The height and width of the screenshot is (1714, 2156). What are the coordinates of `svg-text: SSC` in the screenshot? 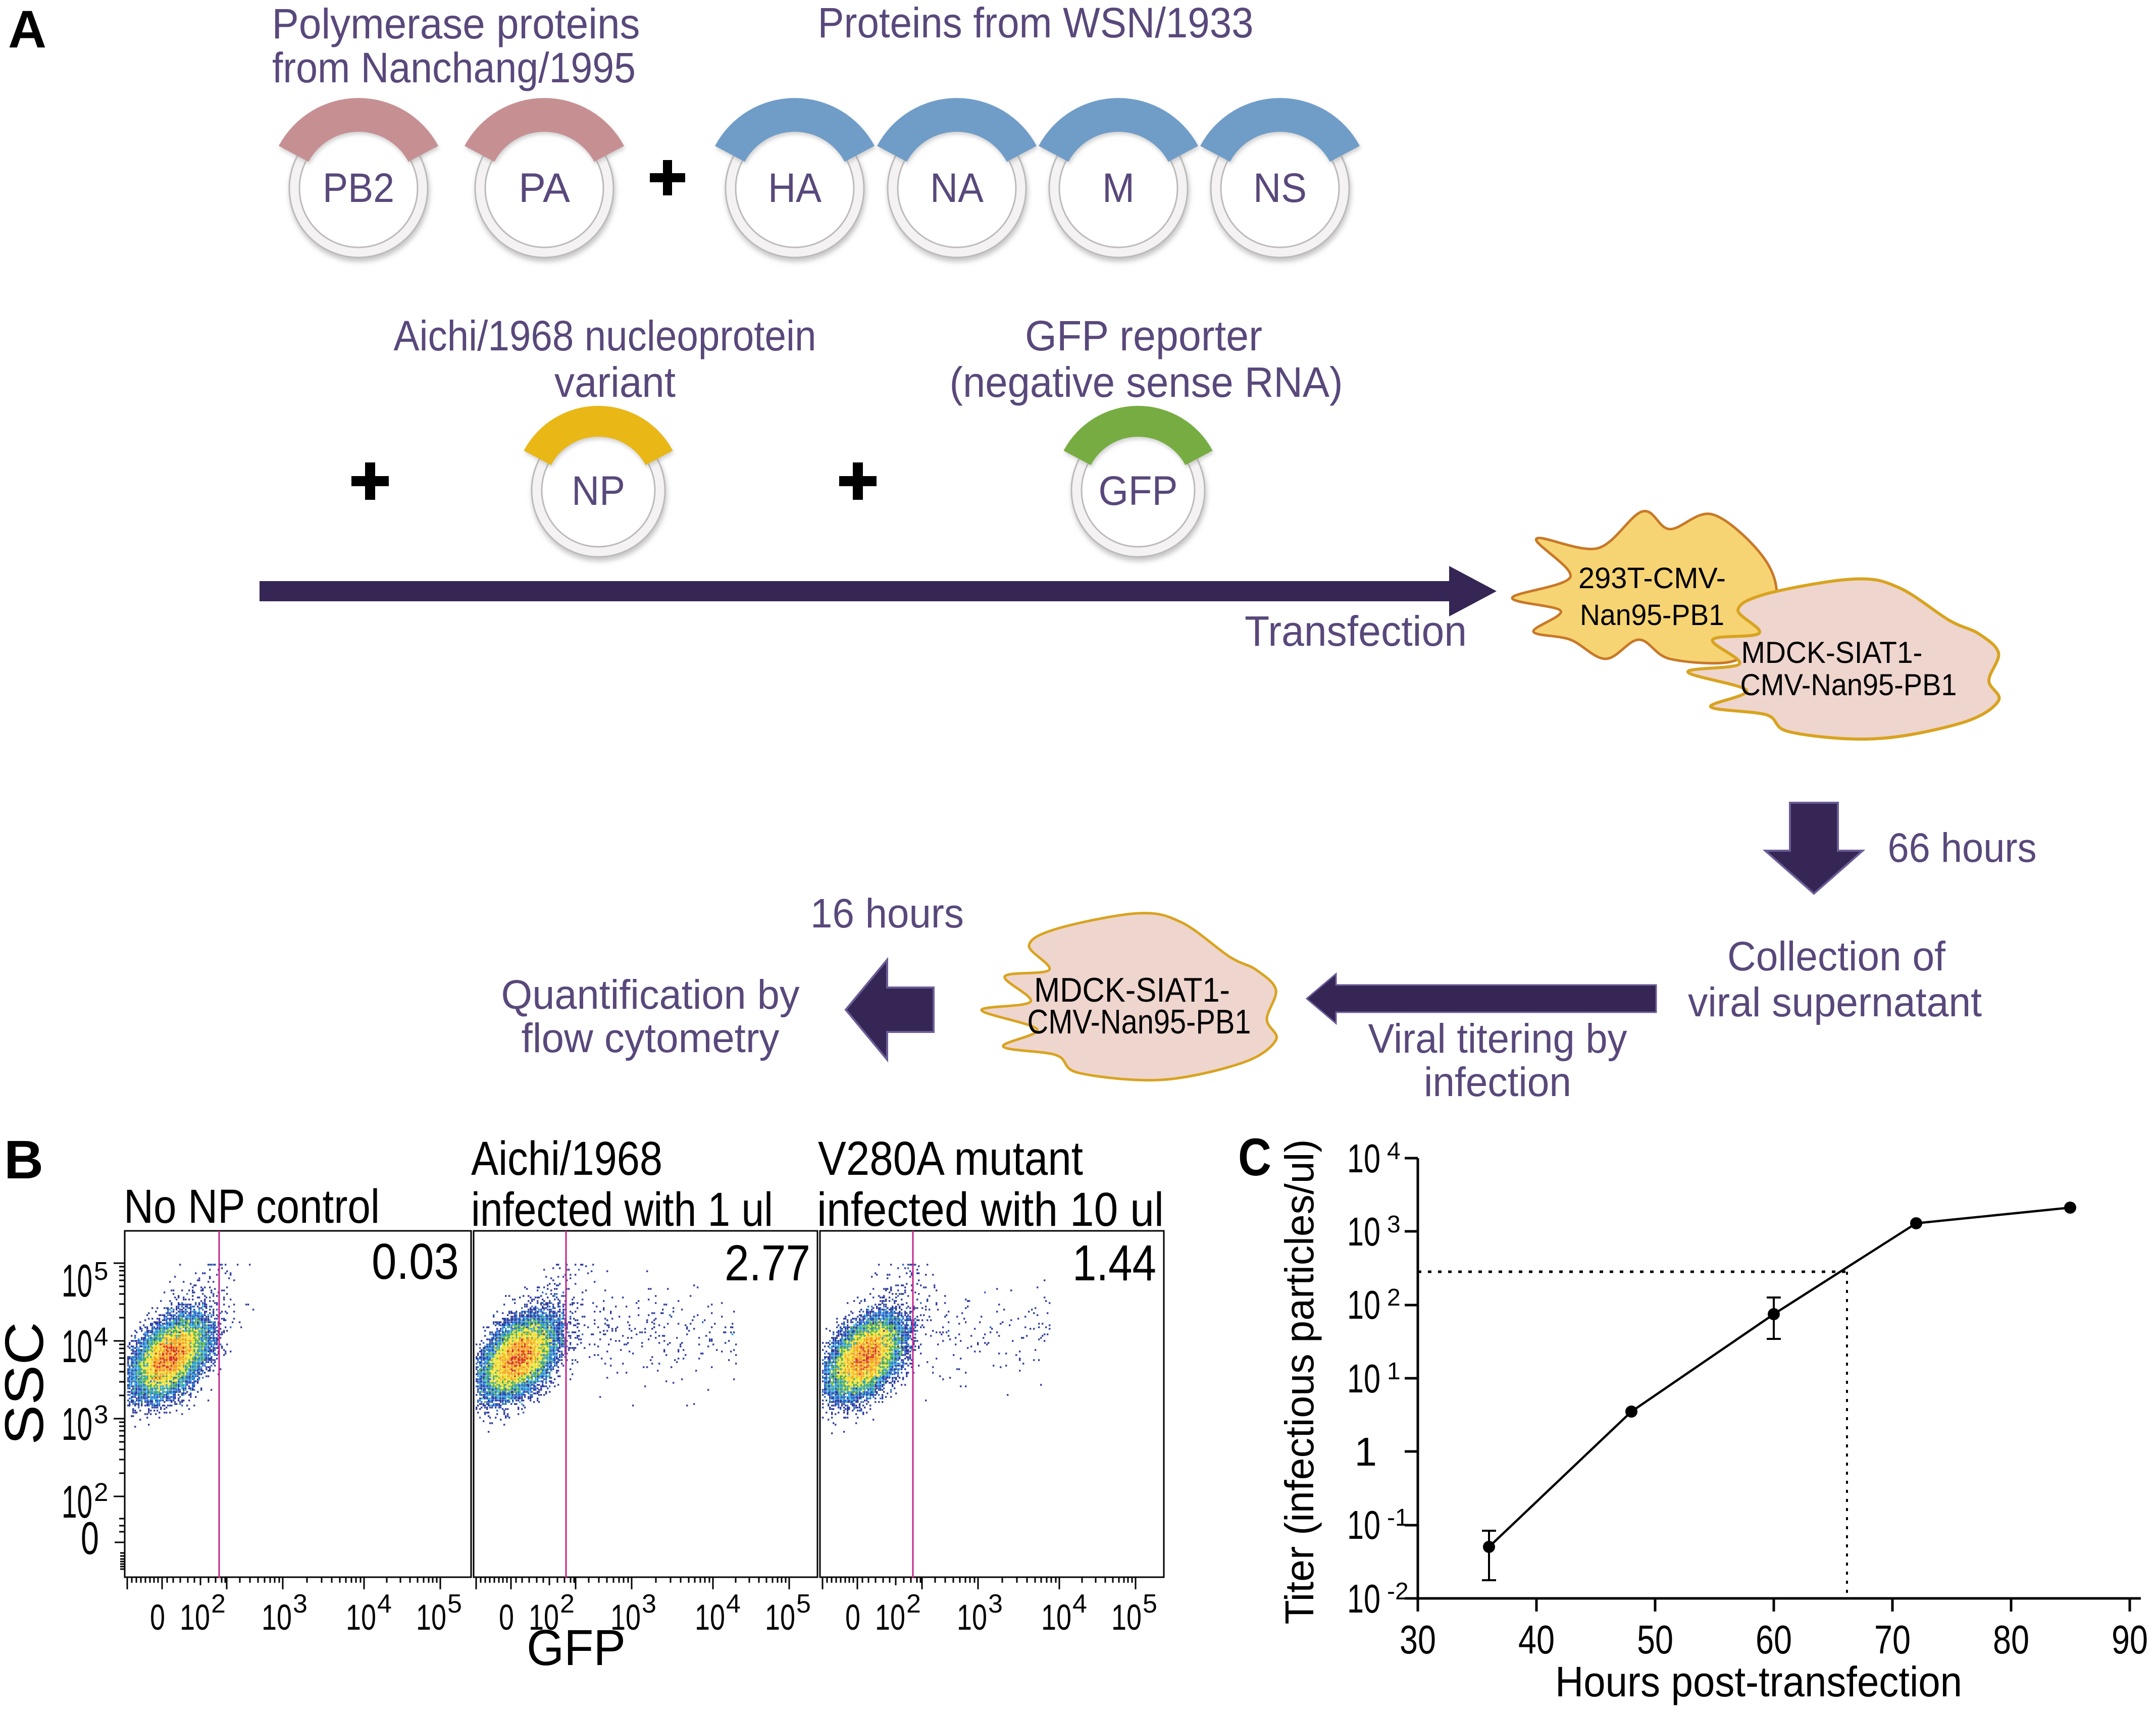 It's located at (28, 1383).